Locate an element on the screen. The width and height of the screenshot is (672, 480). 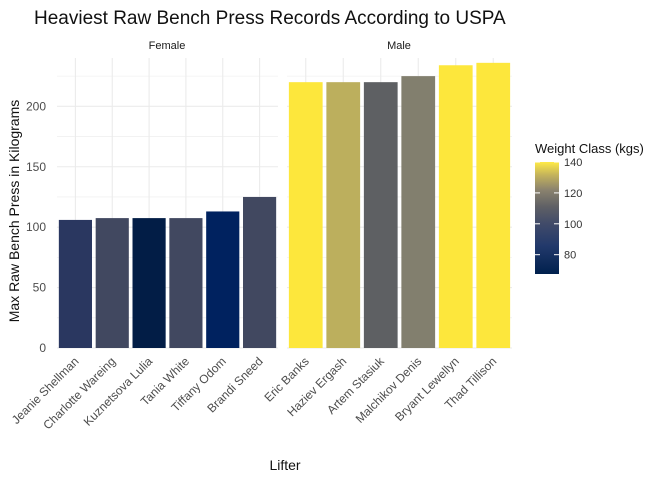
y-axis: 0 50 100 150 200 is located at coordinates (36, 227).